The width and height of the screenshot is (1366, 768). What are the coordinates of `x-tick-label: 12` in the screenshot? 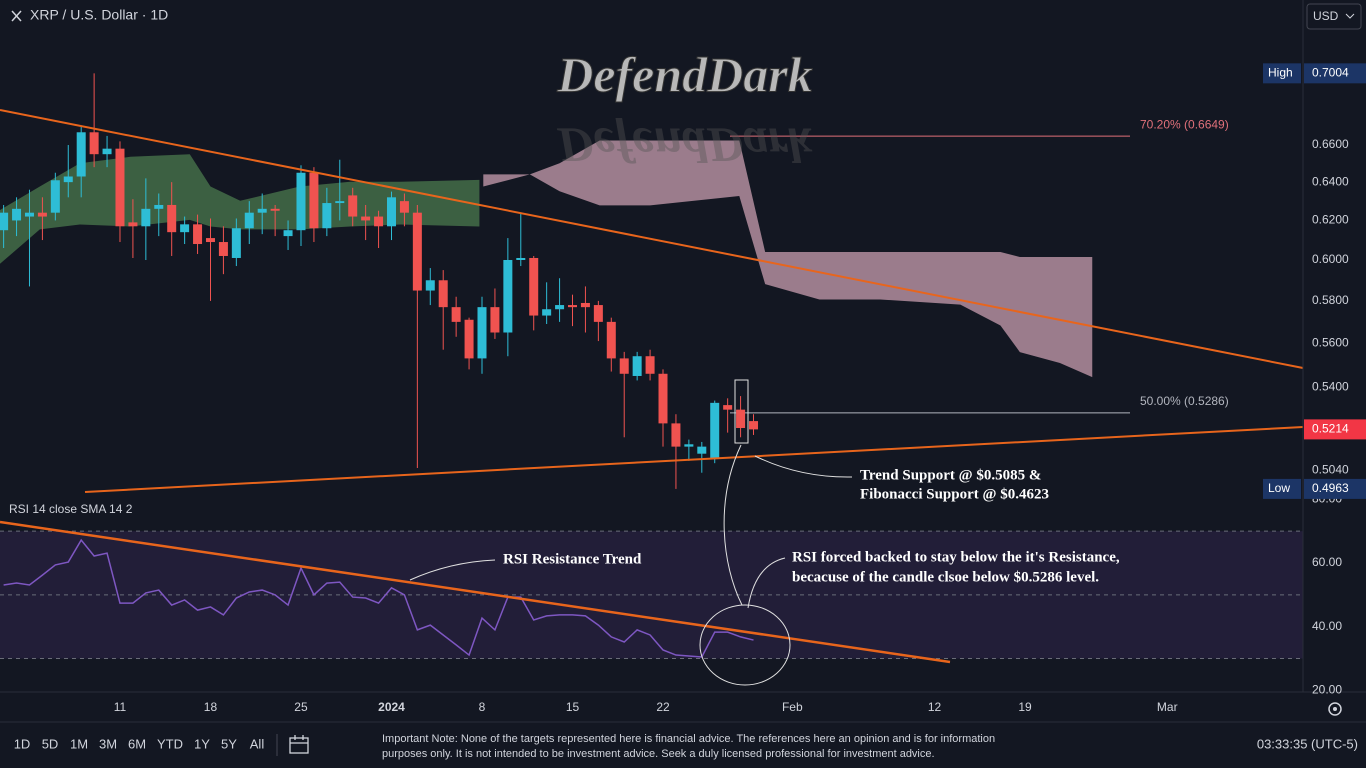 It's located at (935, 707).